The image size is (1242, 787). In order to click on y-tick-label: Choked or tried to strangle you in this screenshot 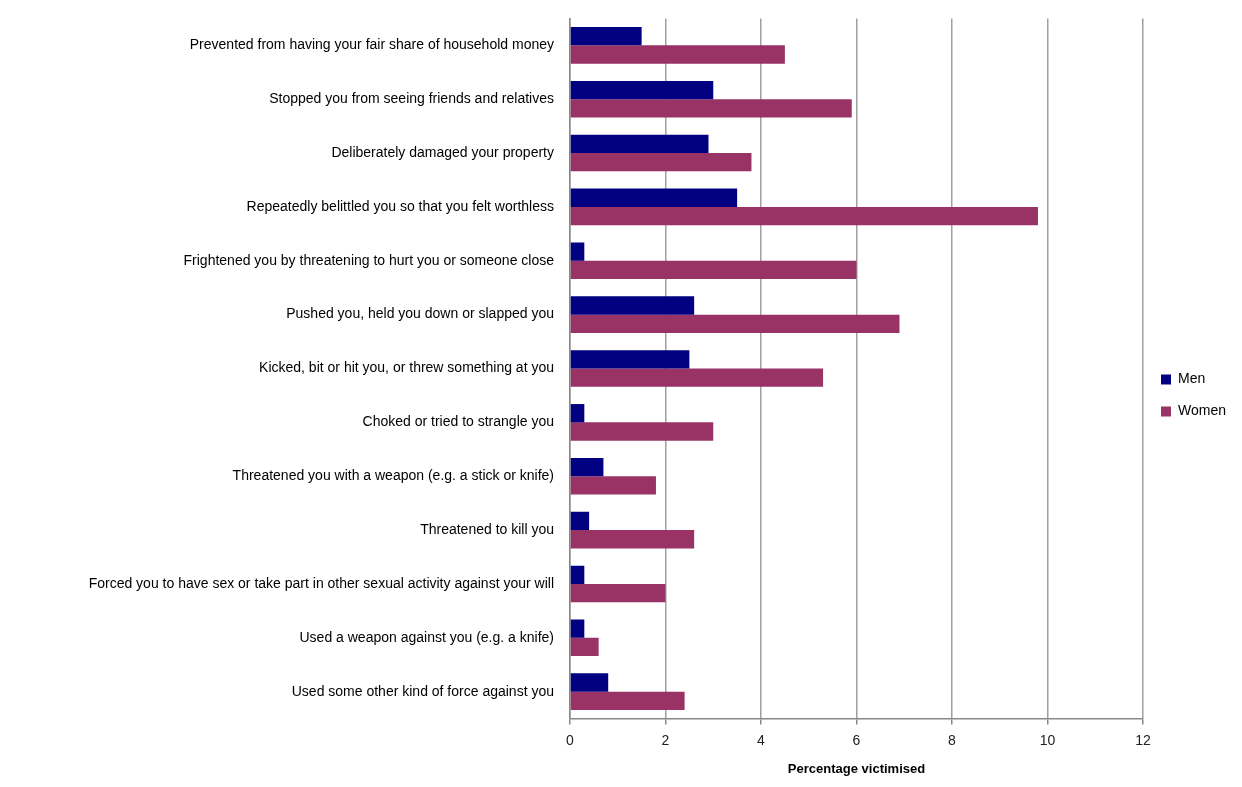, I will do `click(458, 421)`.